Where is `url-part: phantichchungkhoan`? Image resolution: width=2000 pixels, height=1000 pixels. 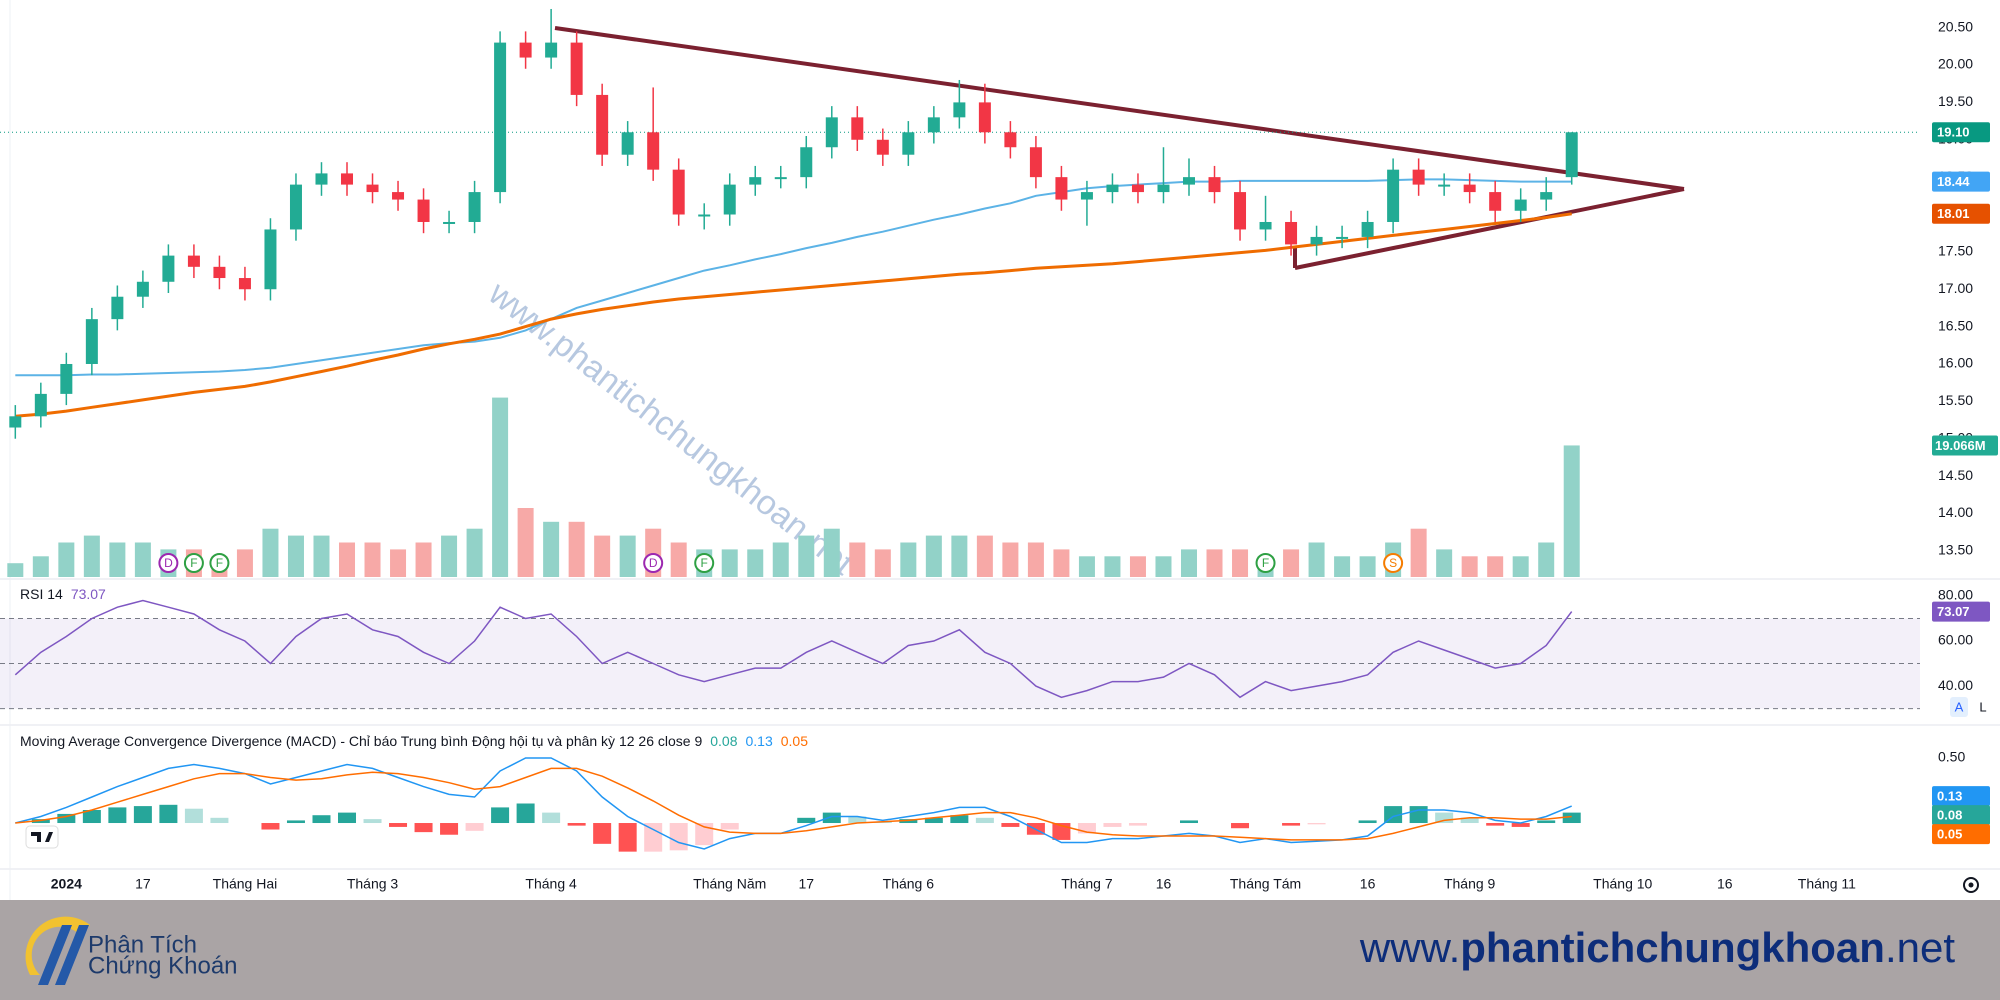 url-part: phantichchungkhoan is located at coordinates (1672, 947).